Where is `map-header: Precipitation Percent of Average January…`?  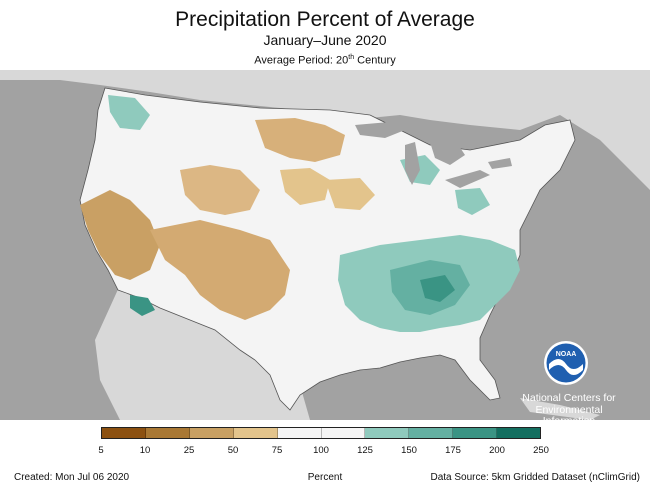 map-header: Precipitation Percent of Average January… is located at coordinates (325, 35).